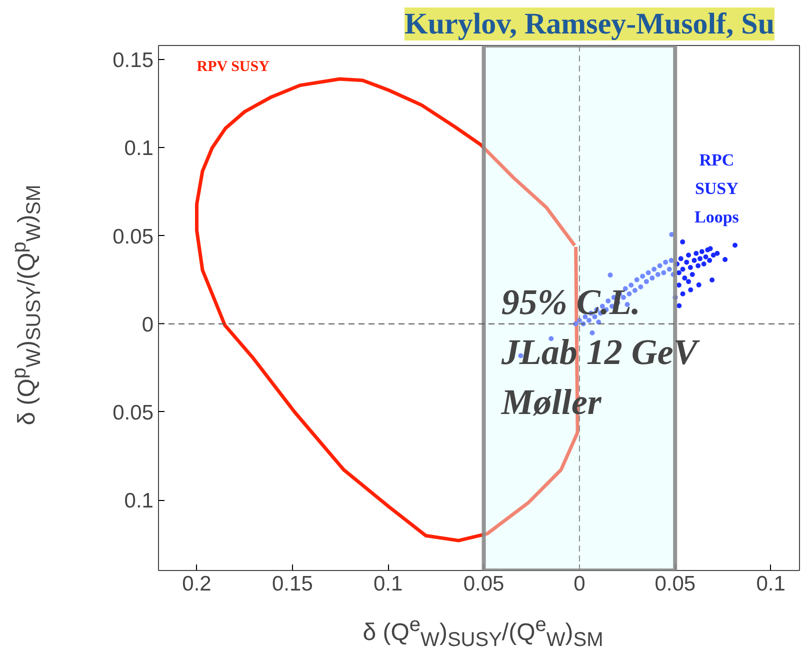 Image resolution: width=803 pixels, height=659 pixels. Describe the element at coordinates (292, 584) in the screenshot. I see `x-tick-label: 0.15` at that location.